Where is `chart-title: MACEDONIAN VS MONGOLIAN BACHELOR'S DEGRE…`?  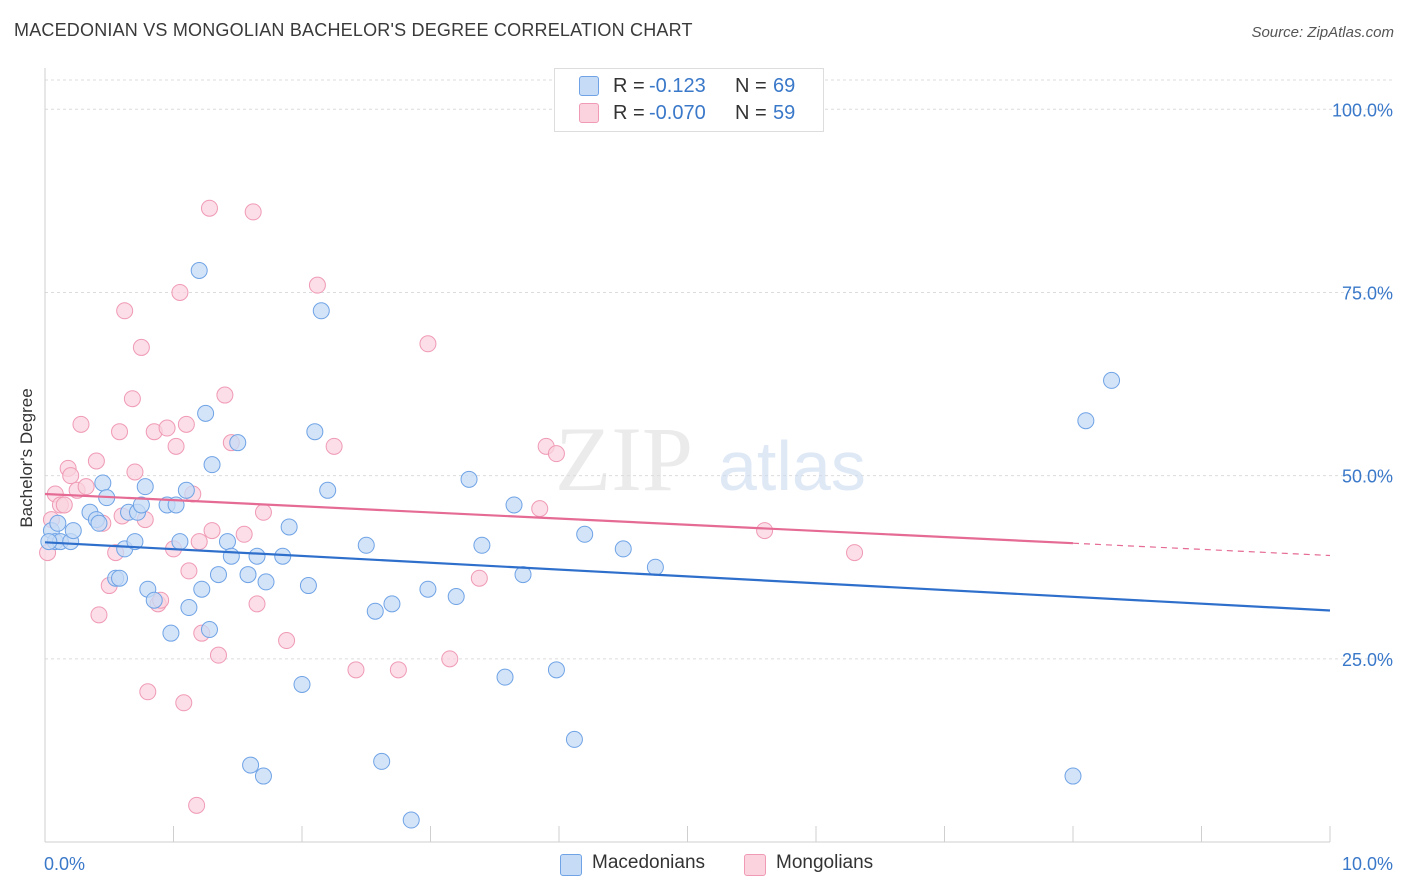
chart-title: MACEDONIAN VS MONGOLIAN BACHELOR'S DEGRE… is located at coordinates (353, 30).